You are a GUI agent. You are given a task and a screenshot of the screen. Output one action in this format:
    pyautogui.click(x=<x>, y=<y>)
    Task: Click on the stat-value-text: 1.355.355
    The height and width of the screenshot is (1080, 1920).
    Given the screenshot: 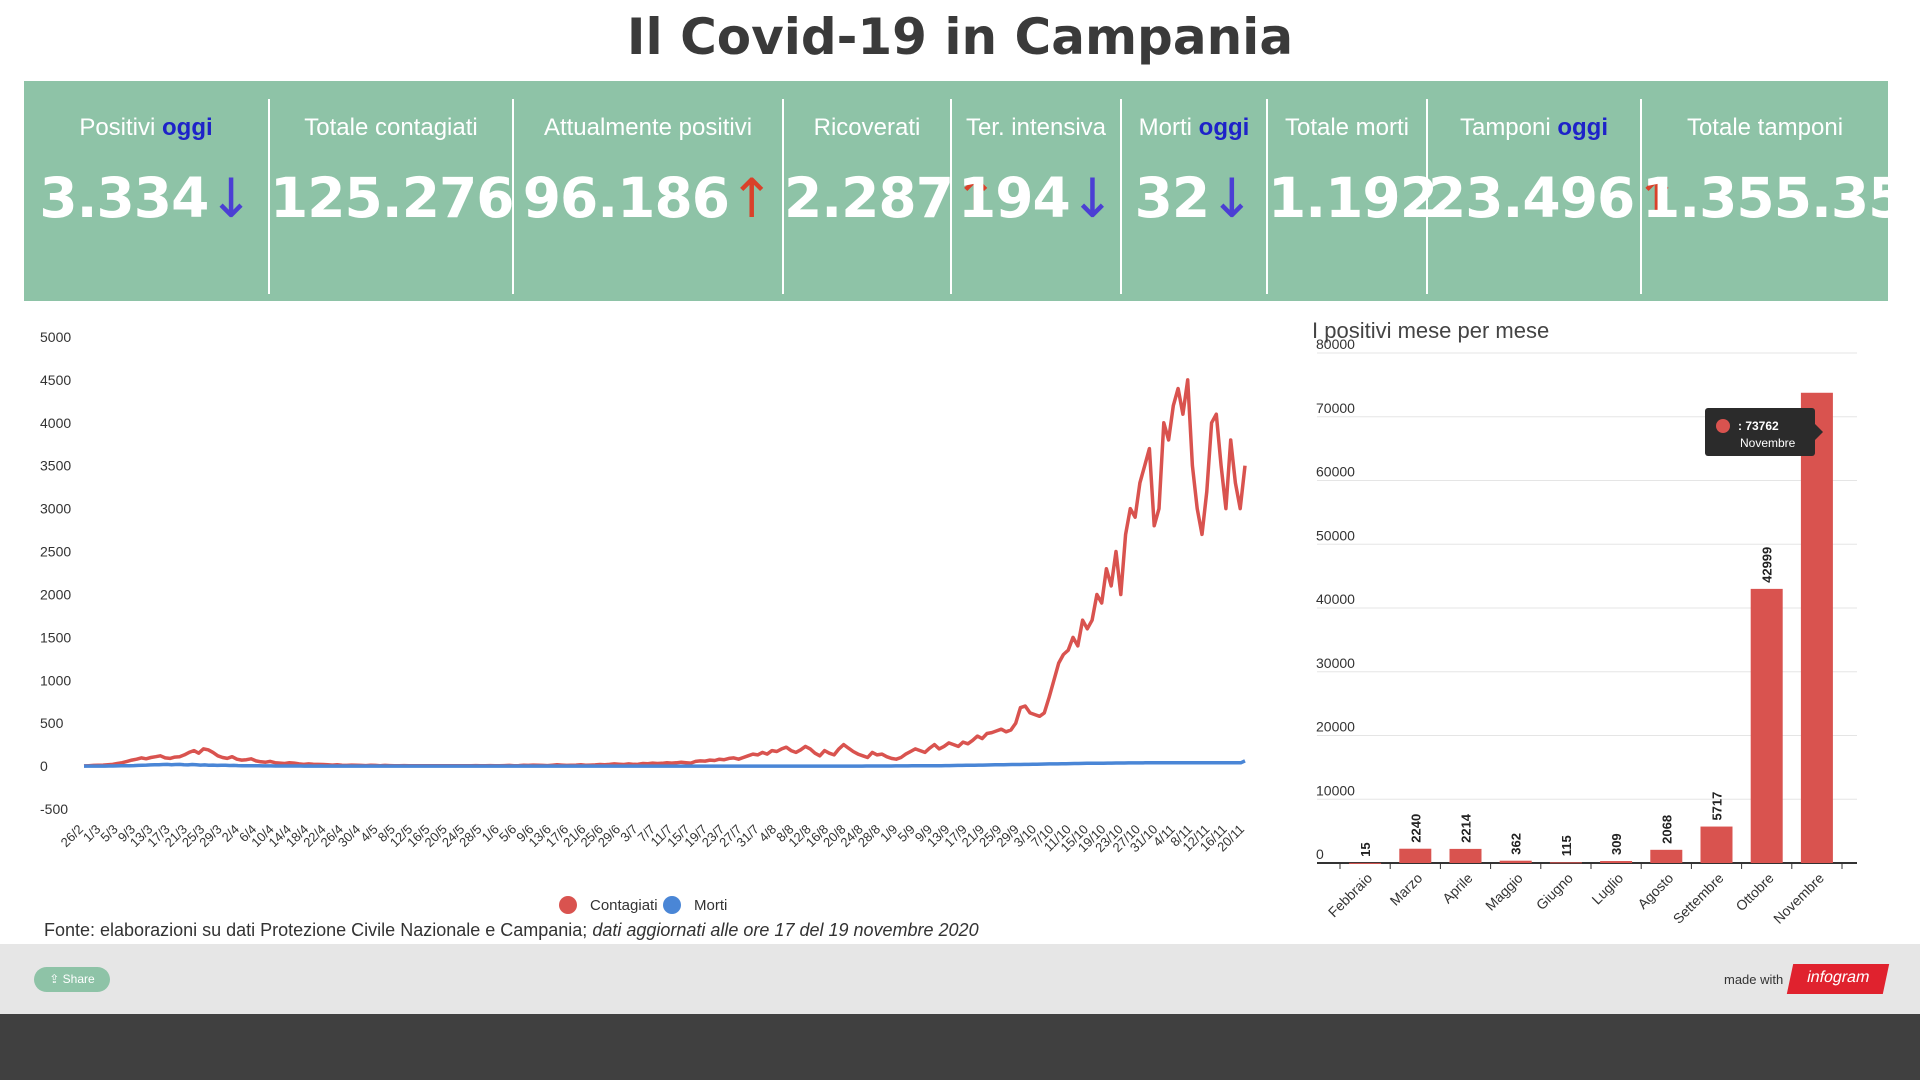 What is the action you would take?
    pyautogui.click(x=1781, y=198)
    